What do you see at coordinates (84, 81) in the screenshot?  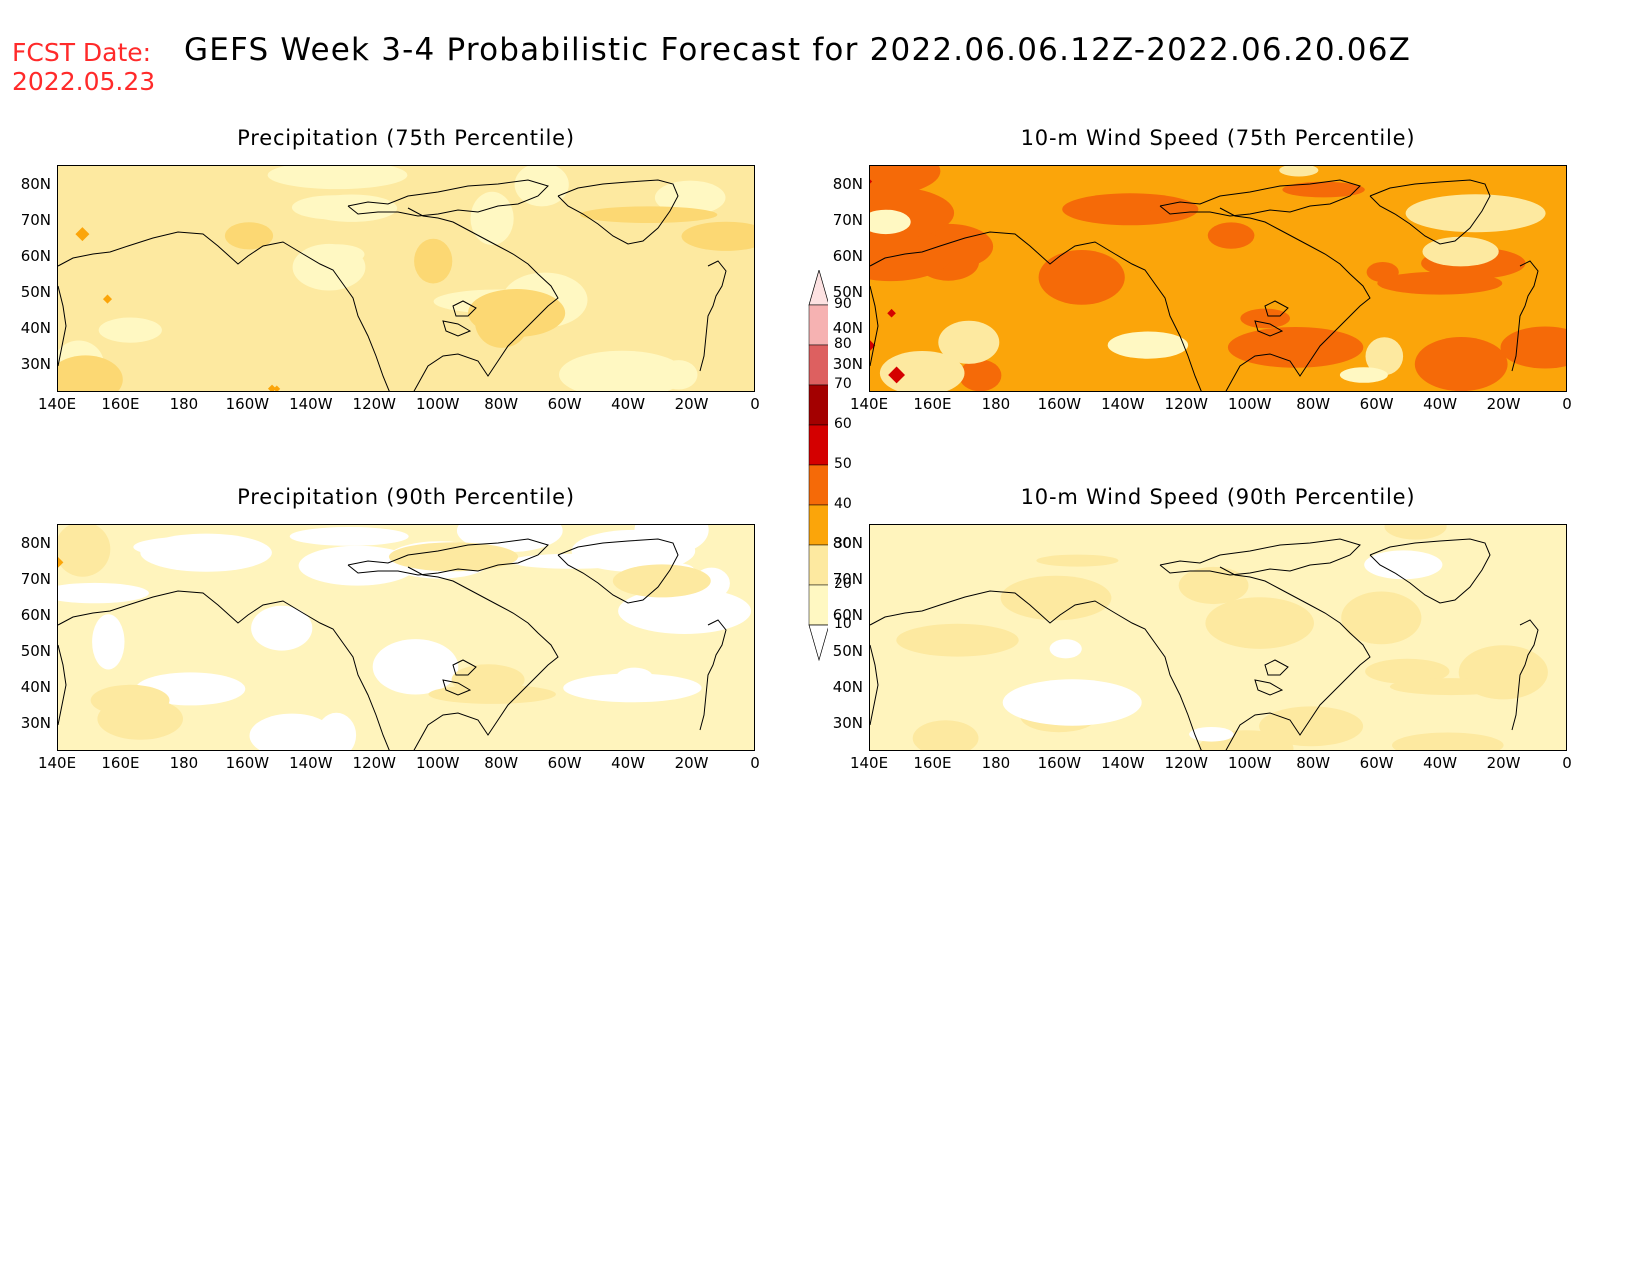 I see `forecast-date-value: 2022.05.23` at bounding box center [84, 81].